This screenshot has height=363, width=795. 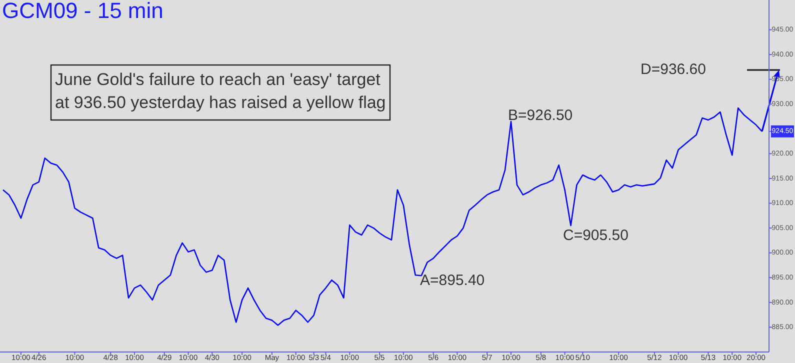 What do you see at coordinates (540, 115) in the screenshot?
I see `annotation: B=926.50` at bounding box center [540, 115].